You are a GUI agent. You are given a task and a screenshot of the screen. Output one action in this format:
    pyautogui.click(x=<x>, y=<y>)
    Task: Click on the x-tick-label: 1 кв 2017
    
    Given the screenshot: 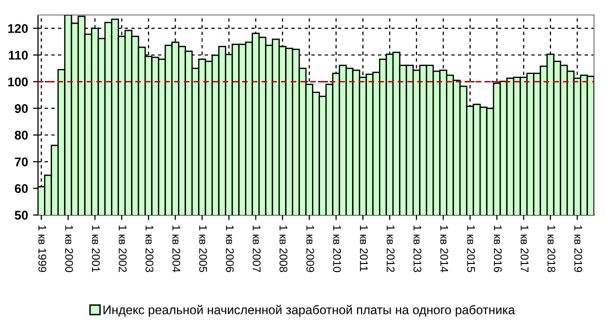 What is the action you would take?
    pyautogui.click(x=524, y=249)
    